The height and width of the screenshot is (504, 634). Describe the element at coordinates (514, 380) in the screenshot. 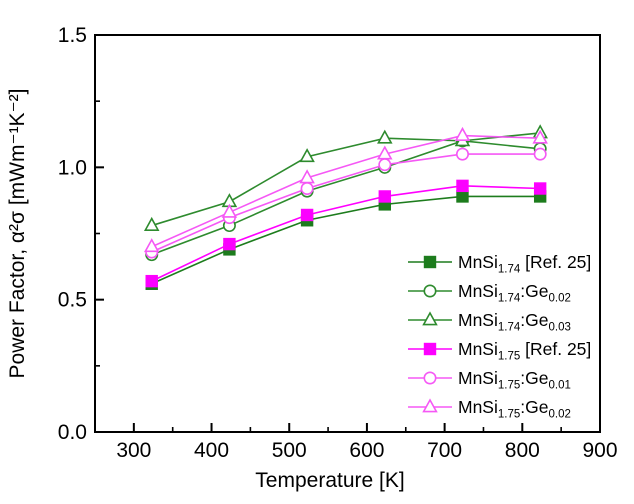

I see `legend-label: MnSi1.75:Ge0.01` at that location.